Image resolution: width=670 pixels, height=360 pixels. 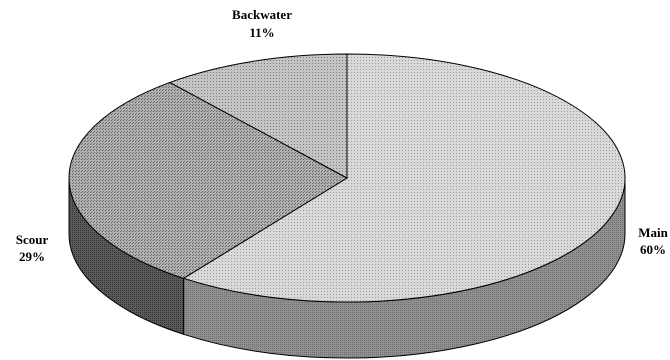 What do you see at coordinates (32, 256) in the screenshot?
I see `slice-value-scour: 29%` at bounding box center [32, 256].